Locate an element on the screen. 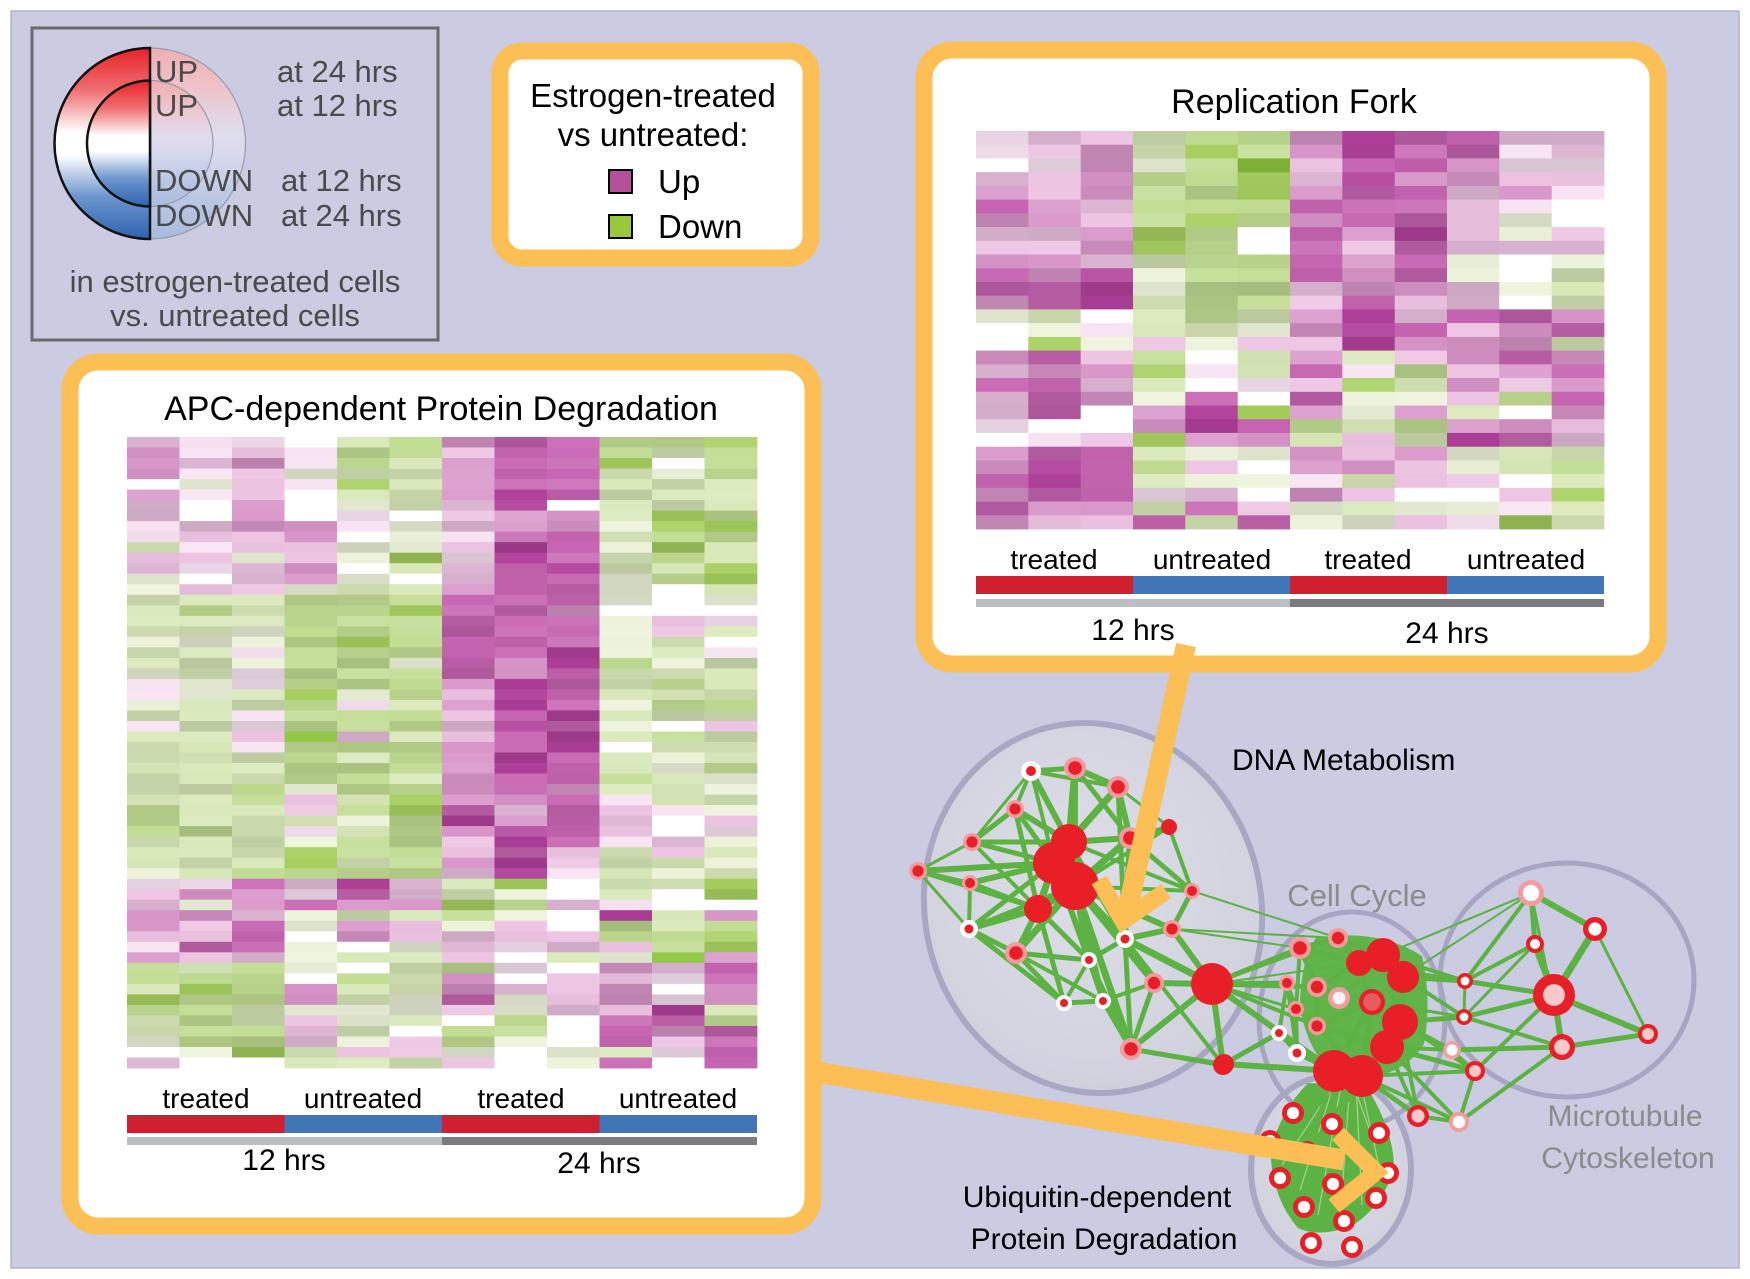 The width and height of the screenshot is (1750, 1279). svg-text: vs untreated: is located at coordinates (653, 134).